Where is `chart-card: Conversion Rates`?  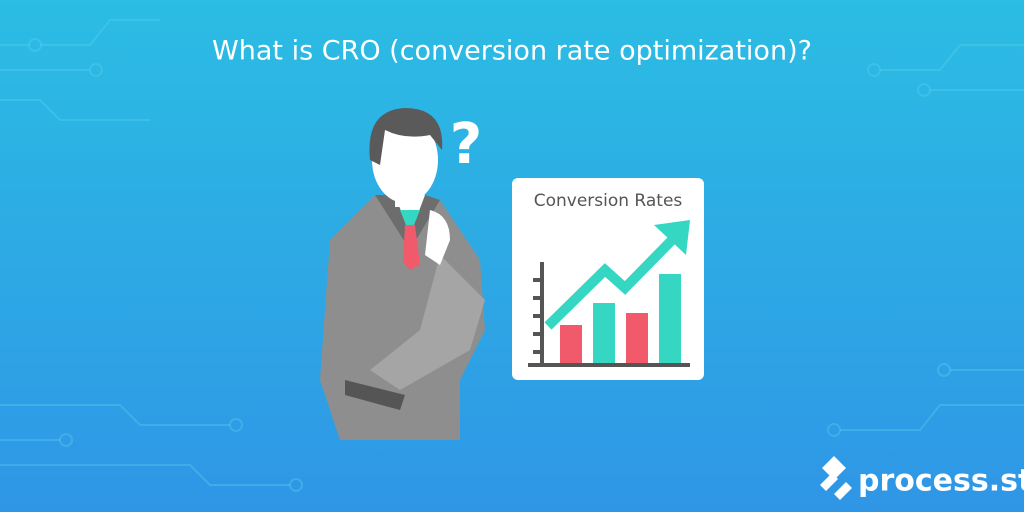 chart-card: Conversion Rates is located at coordinates (608, 279).